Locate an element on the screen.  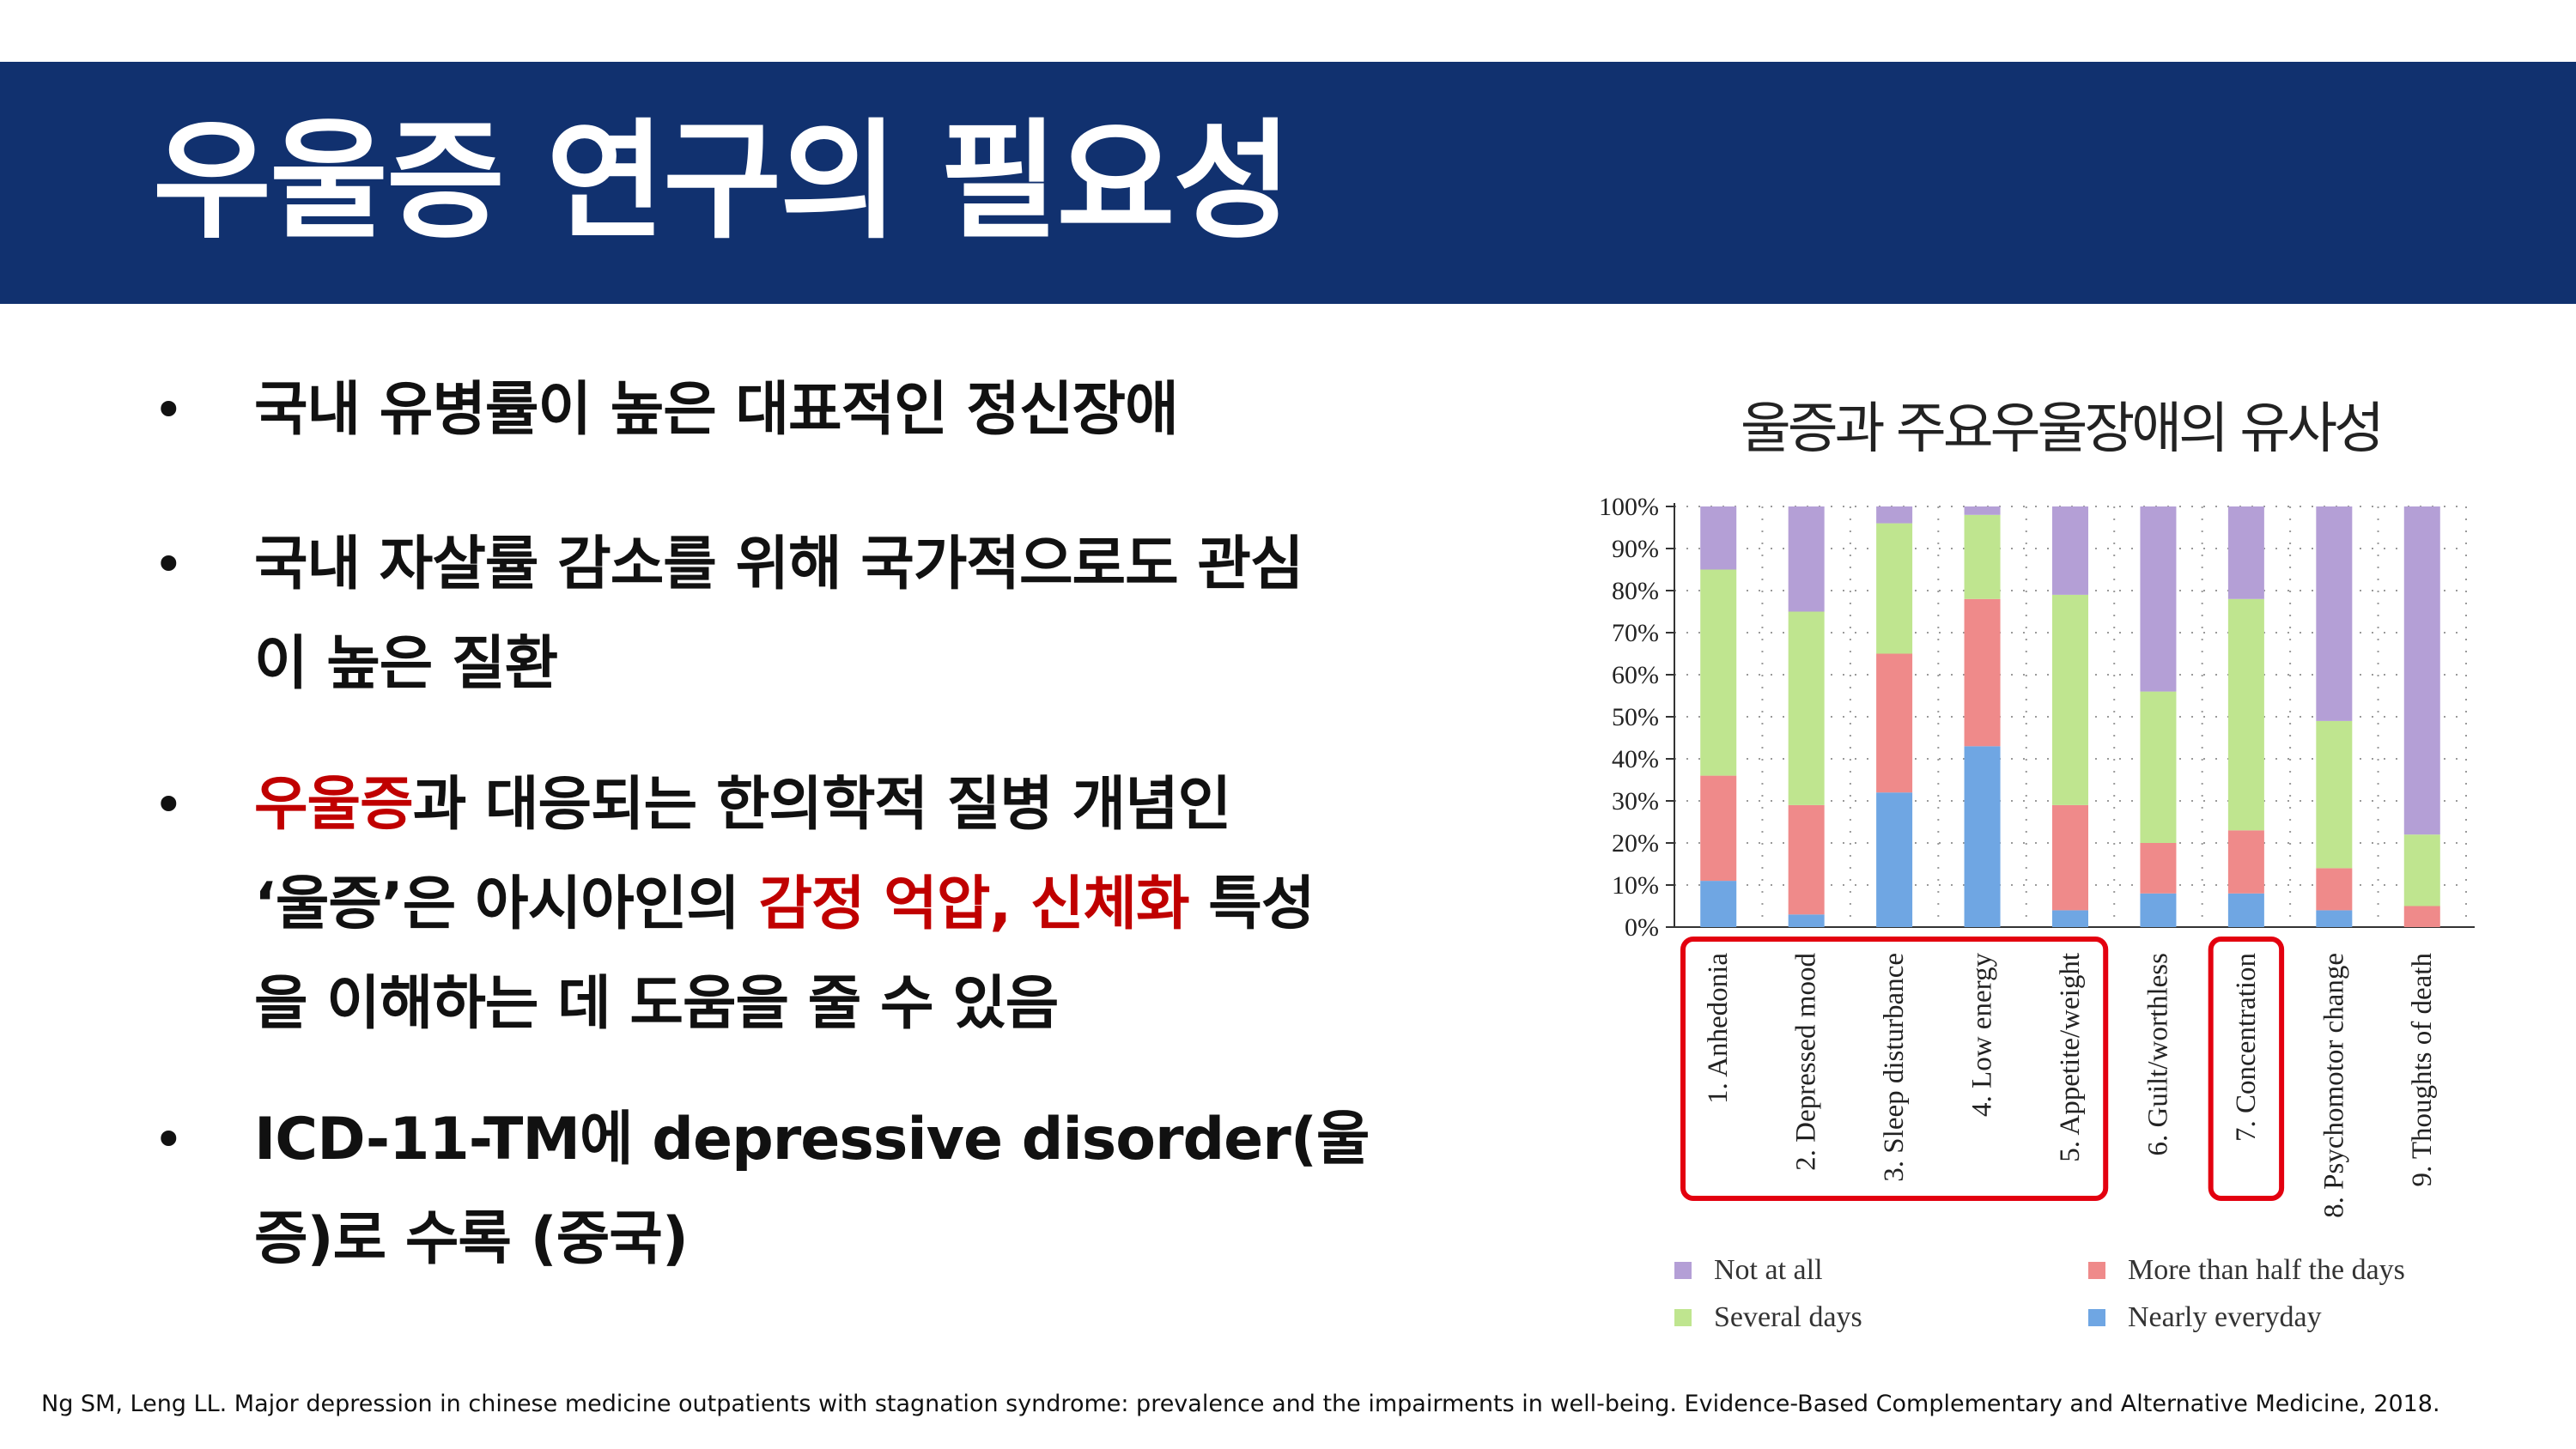
bullet-line: ICD-11-TM에 depressive disorder(울 is located at coordinates (898, 1140).